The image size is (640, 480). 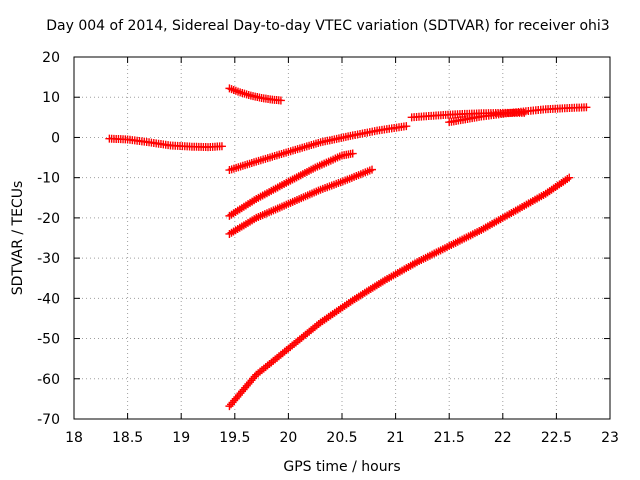 What do you see at coordinates (48, 420) in the screenshot?
I see `y-tick-label: -70` at bounding box center [48, 420].